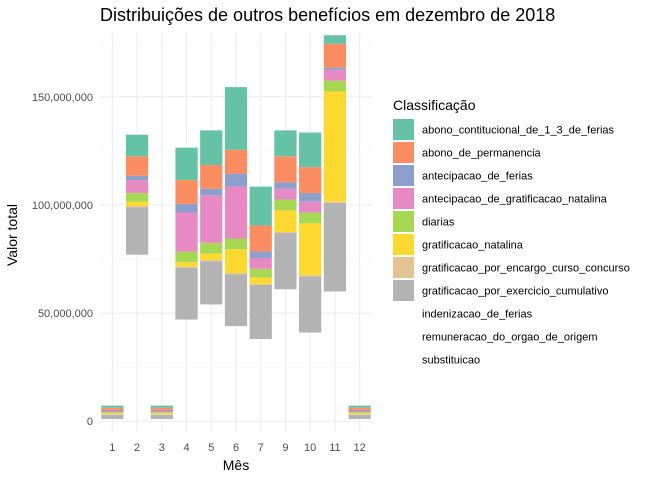 Image resolution: width=672 pixels, height=480 pixels. Describe the element at coordinates (482, 154) in the screenshot. I see `legend-label: abono_de_permanencia` at that location.